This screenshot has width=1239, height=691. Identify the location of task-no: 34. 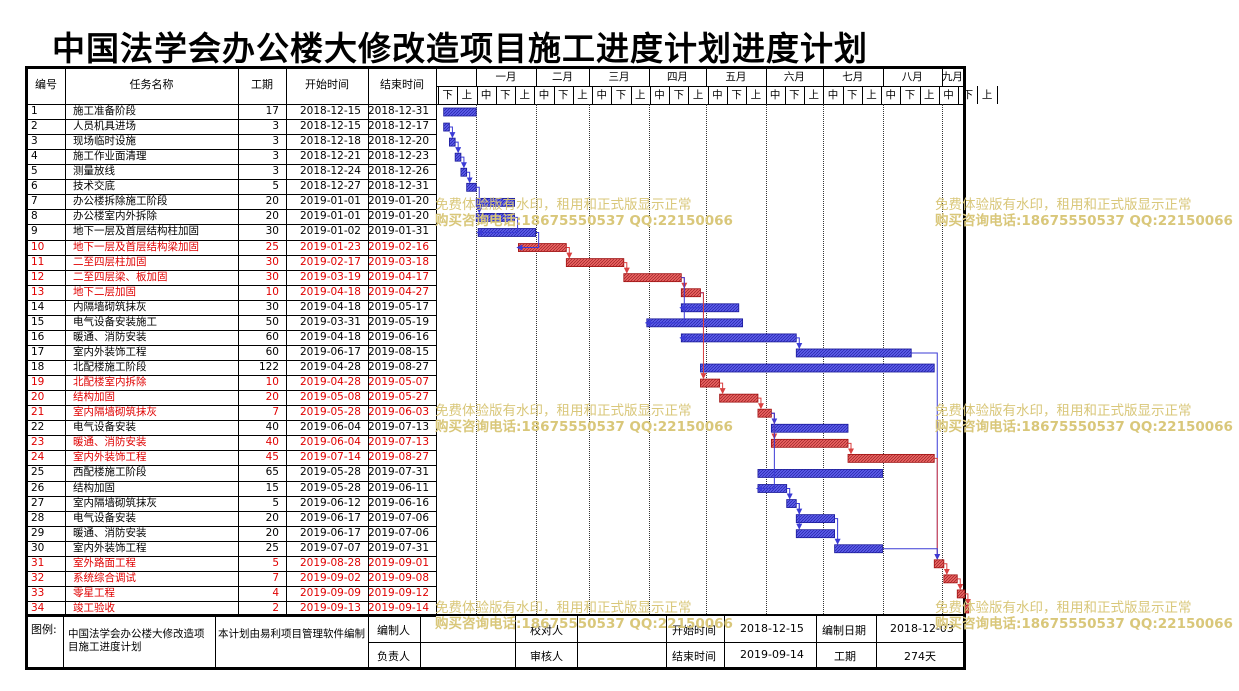
(38, 607).